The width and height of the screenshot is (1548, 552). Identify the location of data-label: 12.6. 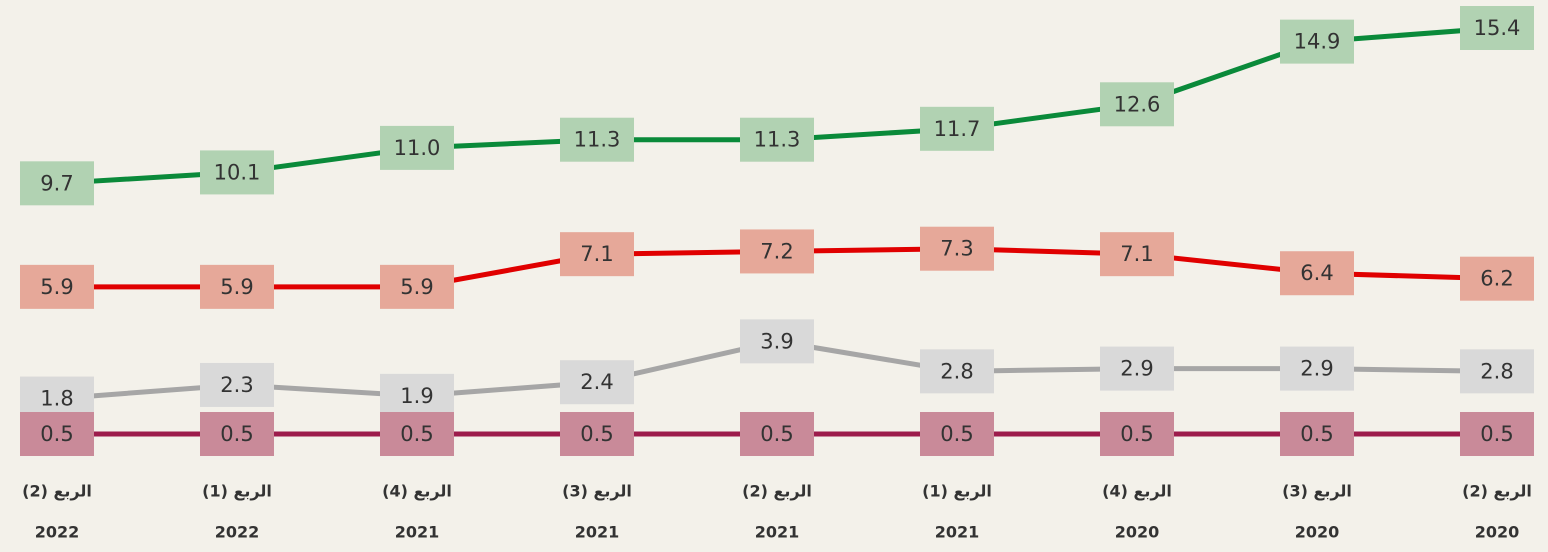
(1137, 104).